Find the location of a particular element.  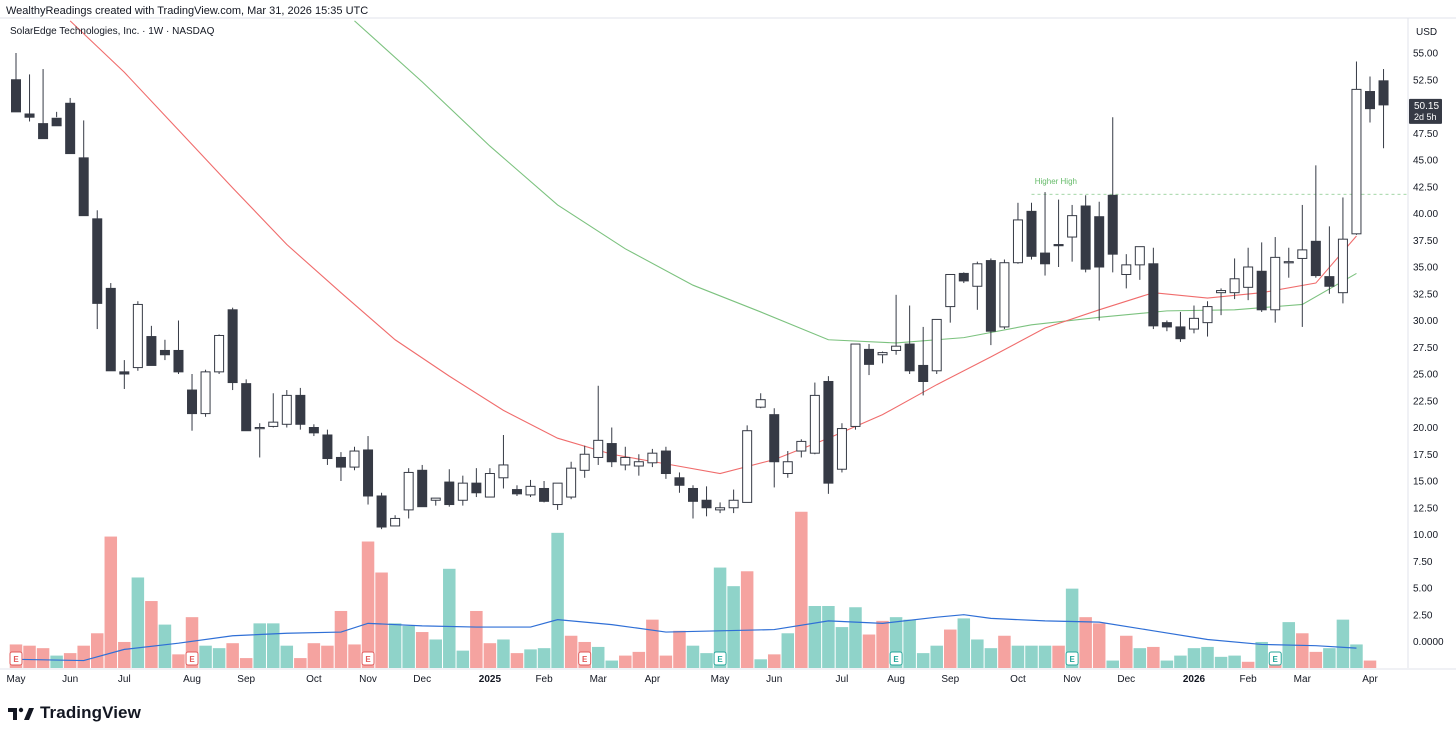

tradingview-logo: TradingView is located at coordinates (74, 713).